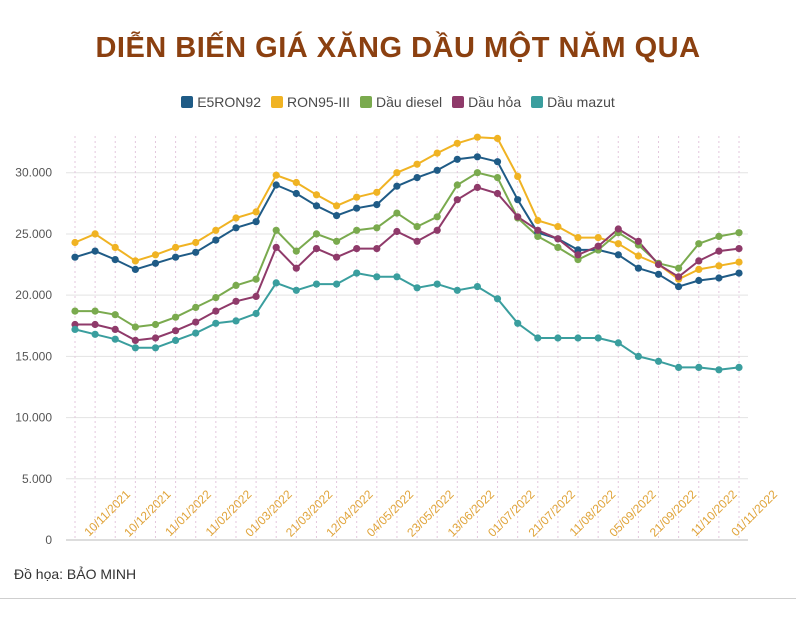 The width and height of the screenshot is (796, 630). I want to click on legend-label-diesel: Dầu diesel, so click(409, 102).